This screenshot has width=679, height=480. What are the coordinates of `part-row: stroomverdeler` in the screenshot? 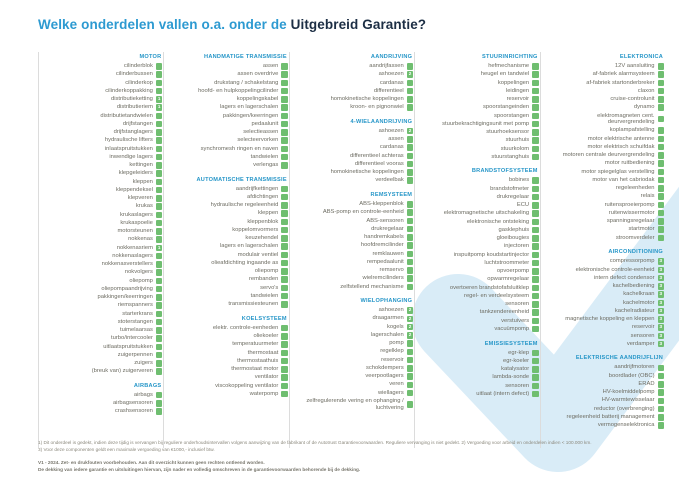 It's located at (605, 238).